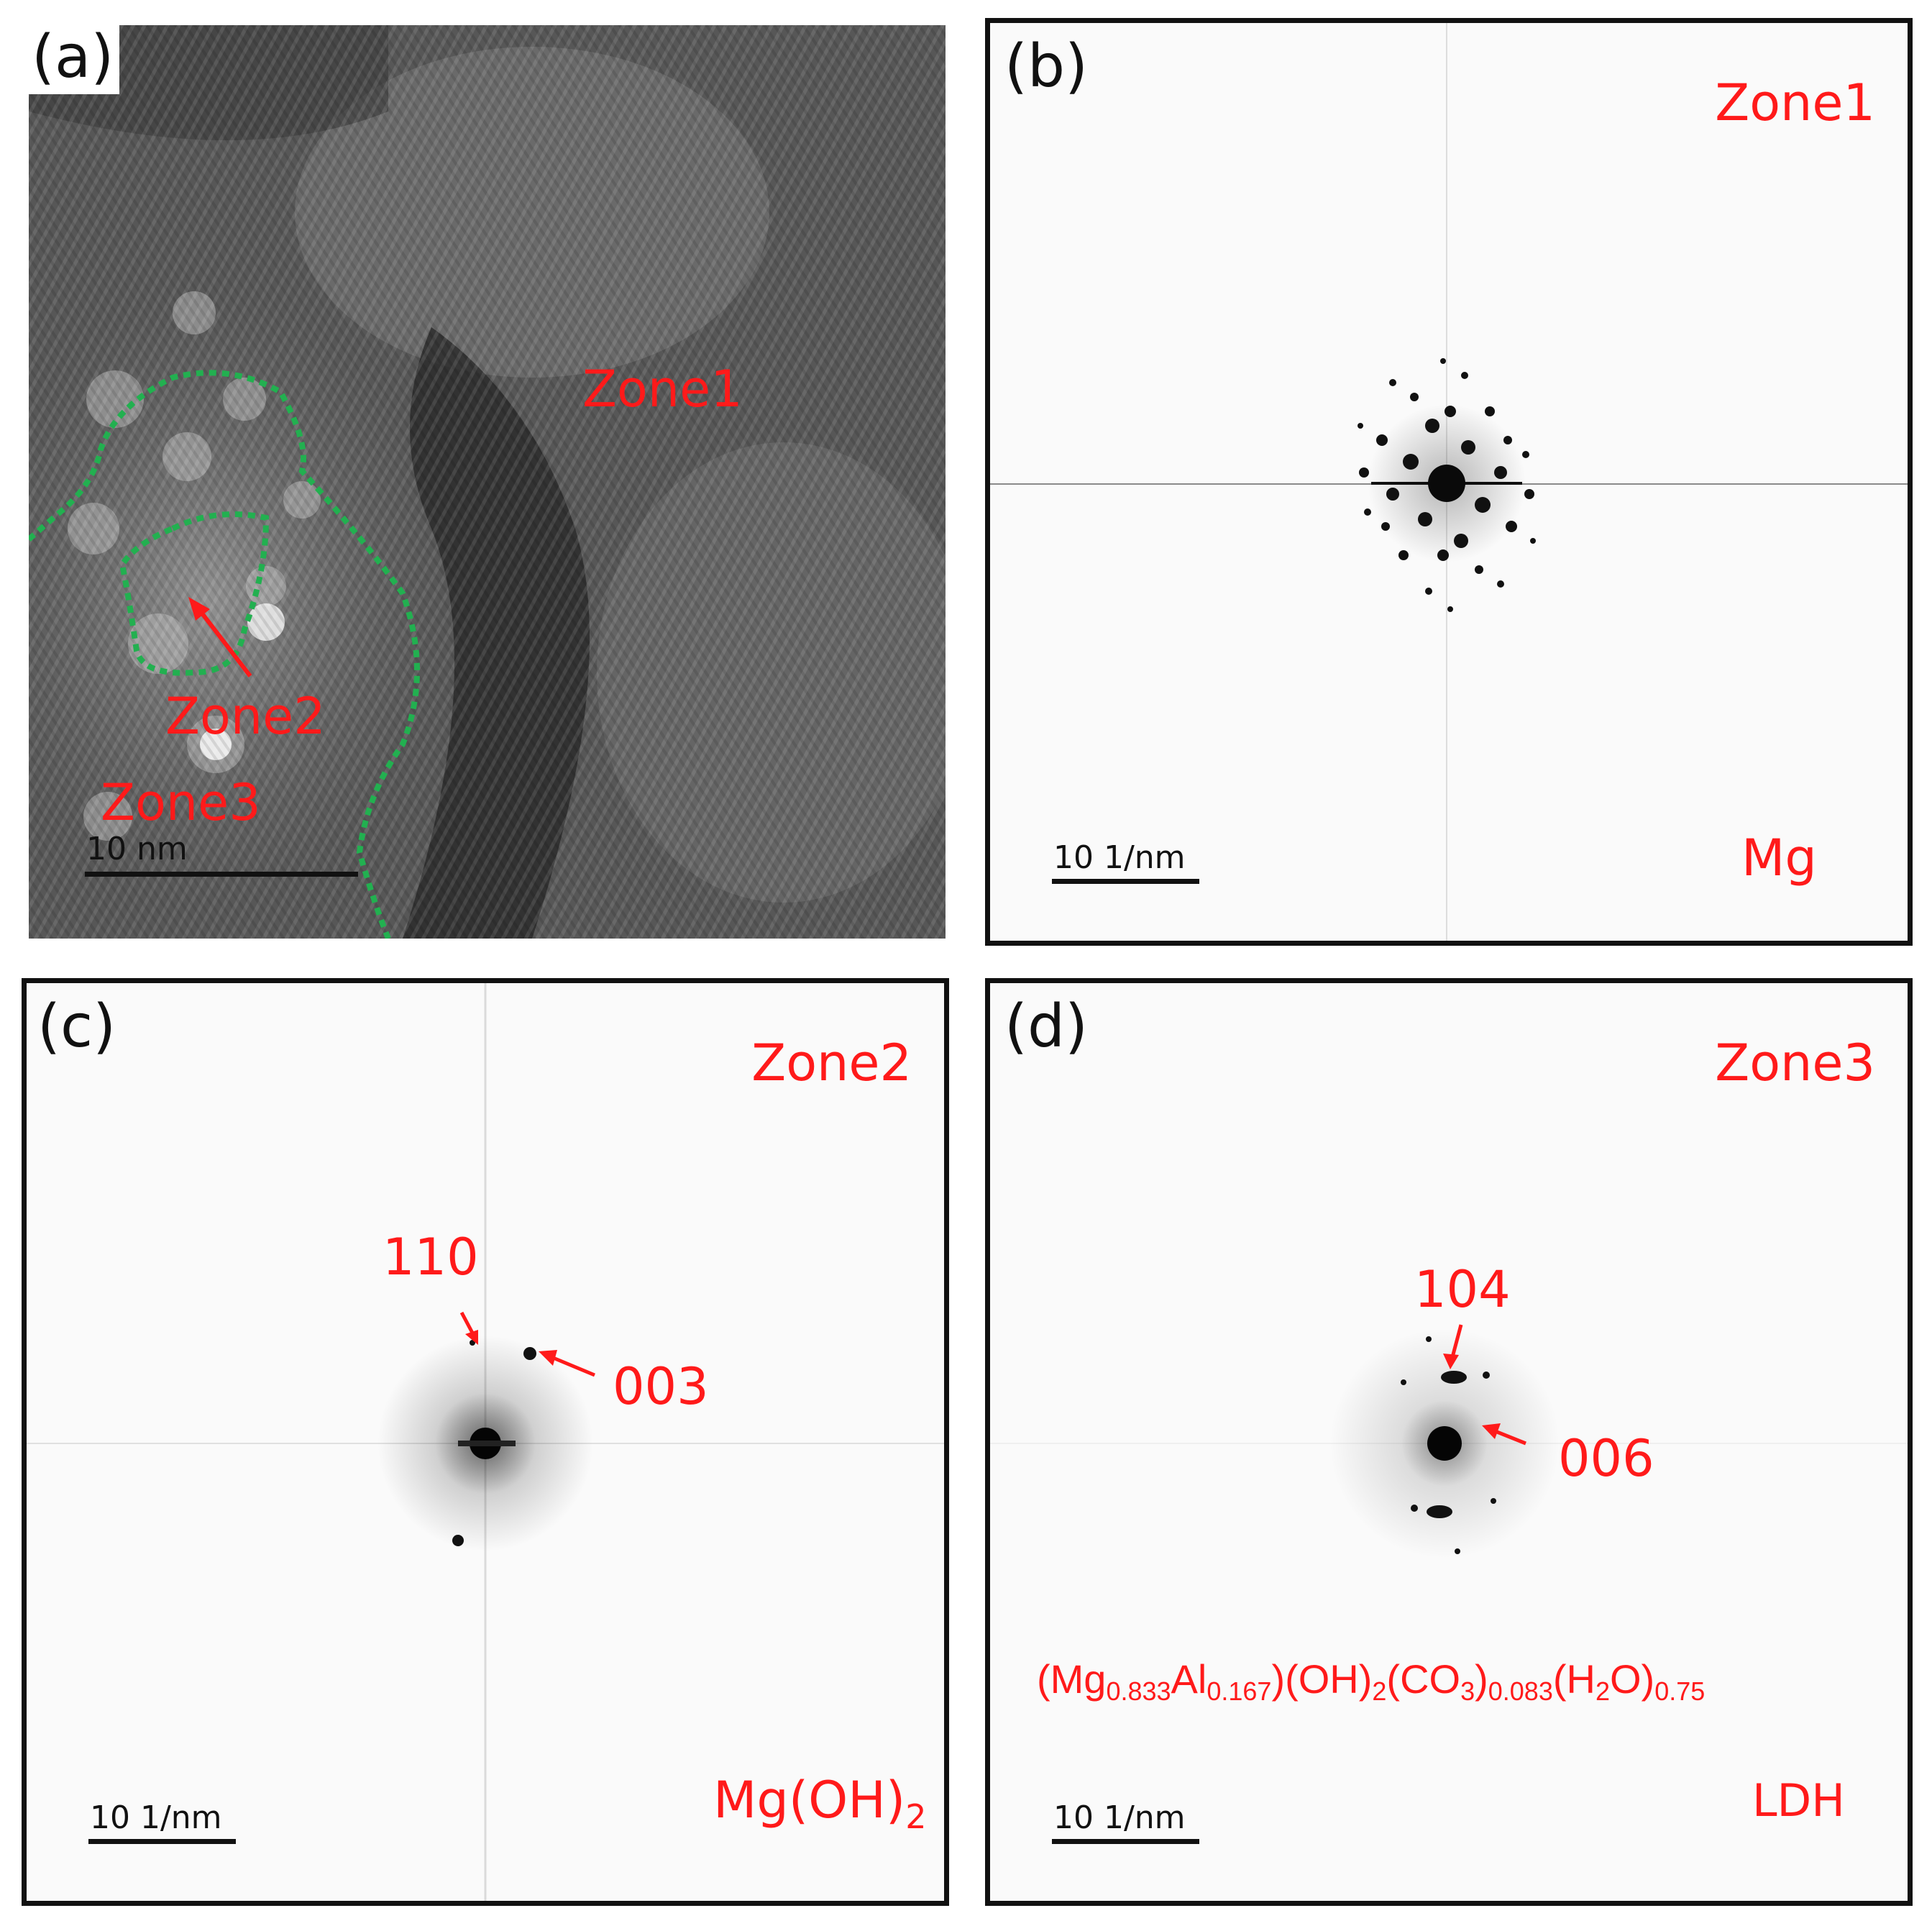 The width and height of the screenshot is (1932, 1926). I want to click on phase-formula-main: Mg(OH), so click(809, 1800).